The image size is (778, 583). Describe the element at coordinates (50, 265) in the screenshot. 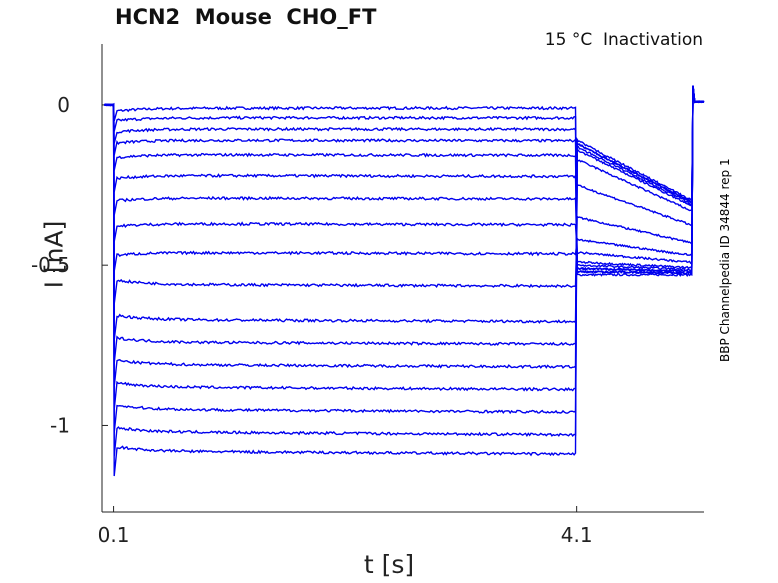

I see `y-tick-label: -0.5` at that location.